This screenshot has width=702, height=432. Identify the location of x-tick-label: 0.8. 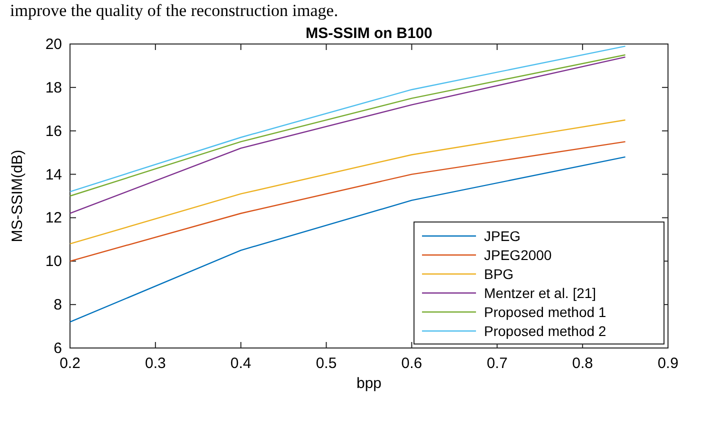
(582, 363).